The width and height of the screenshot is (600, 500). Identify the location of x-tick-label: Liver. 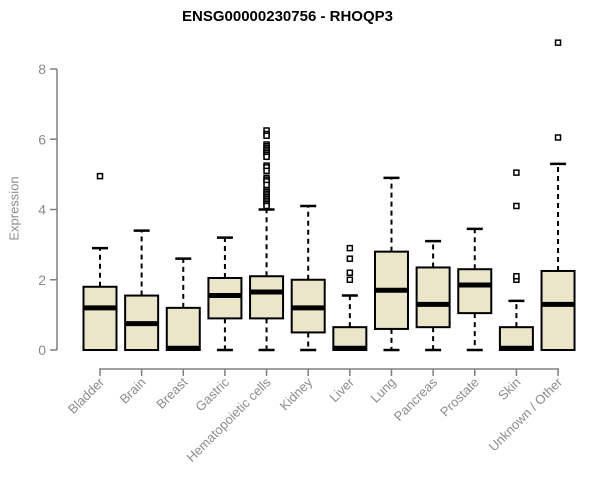
(341, 389).